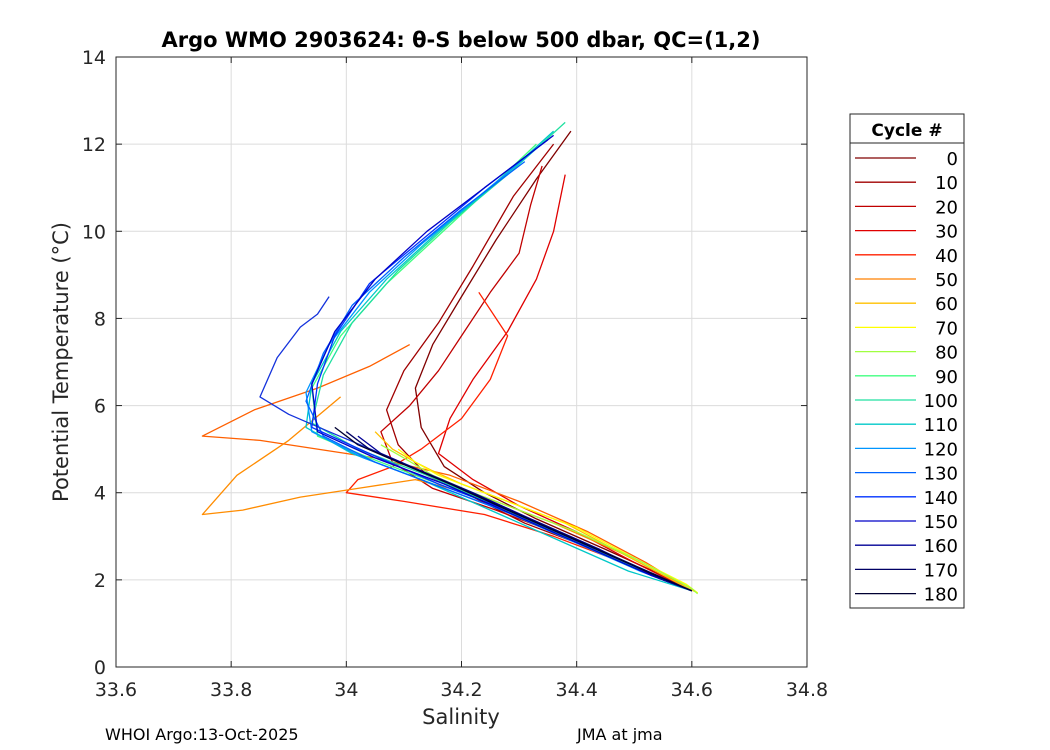  I want to click on y-tick-label: 4, so click(100, 494).